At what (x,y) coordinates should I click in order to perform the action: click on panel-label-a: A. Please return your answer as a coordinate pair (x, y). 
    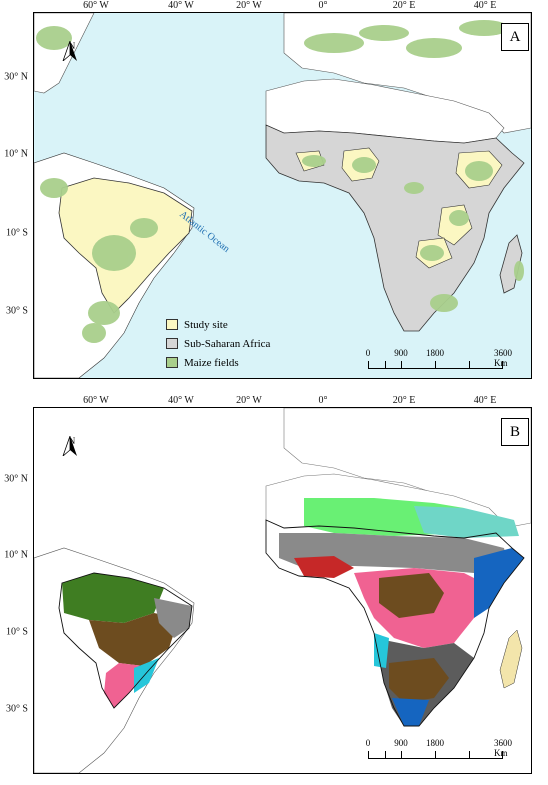
    Looking at the image, I should click on (515, 37).